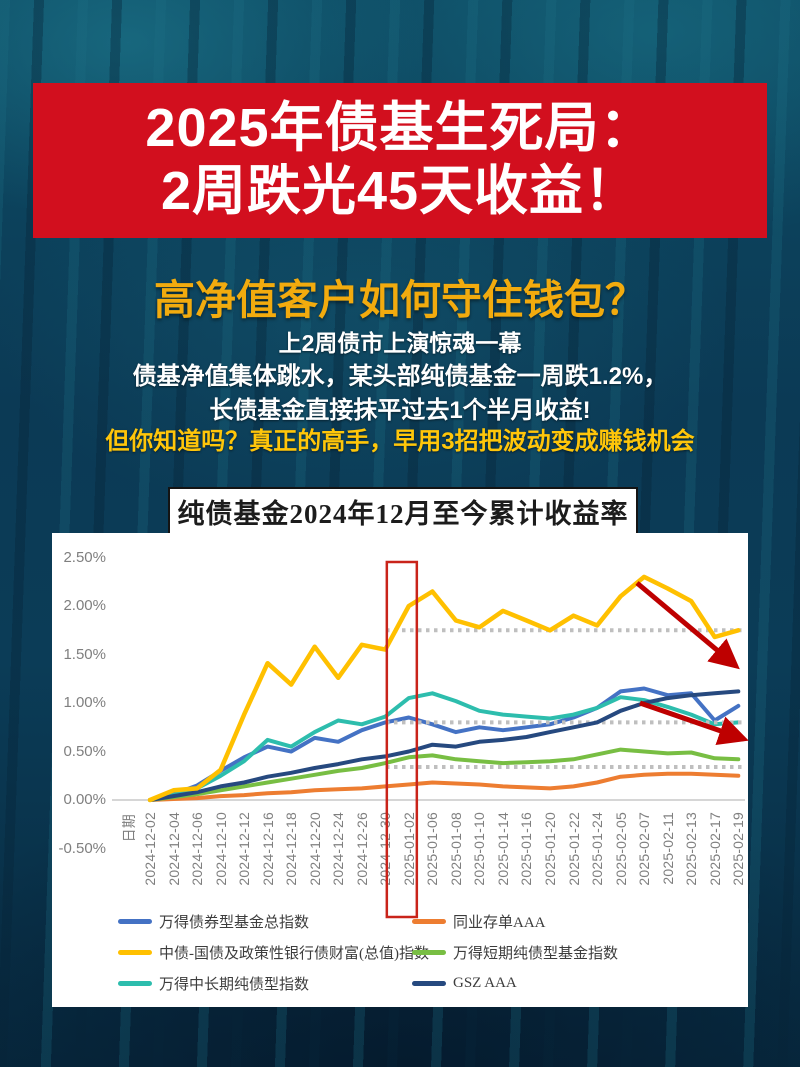 This screenshot has width=800, height=1067. I want to click on intro-line-2: 债基净值集体跳水，某头部纯债基金一周跌1.2%，, so click(400, 376).